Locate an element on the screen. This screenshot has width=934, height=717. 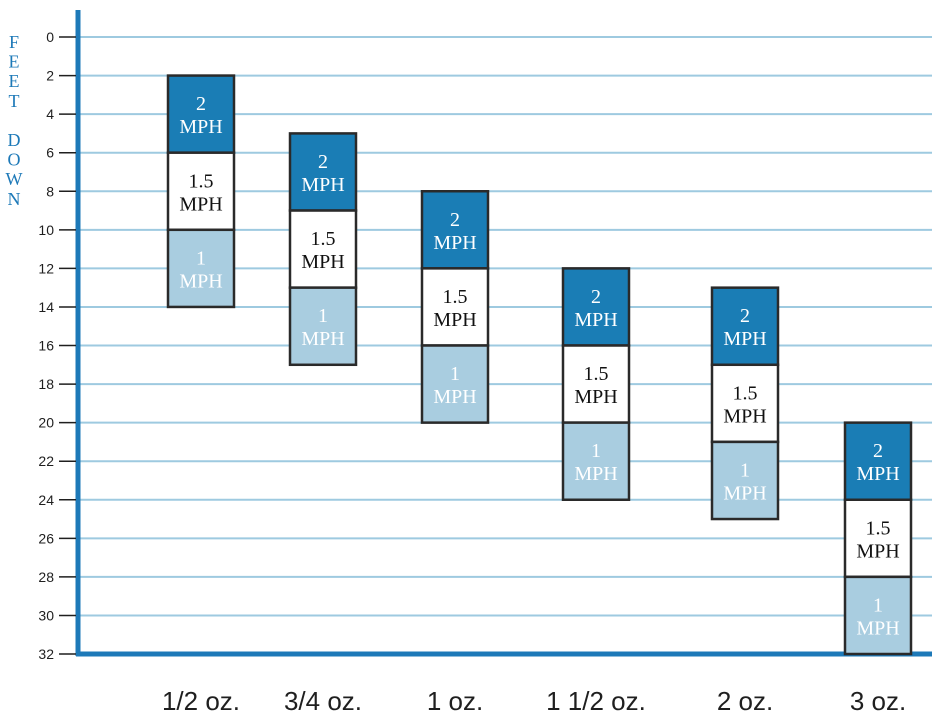
x-category-label: 3 oz. is located at coordinates (878, 701).